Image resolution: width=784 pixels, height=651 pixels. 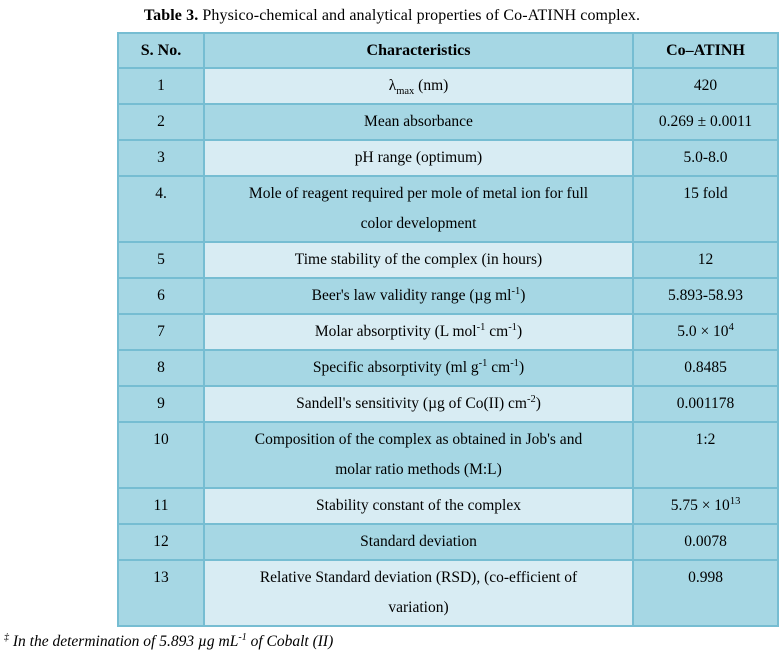 I want to click on value-cell: 5.0-8.0, so click(x=705, y=158).